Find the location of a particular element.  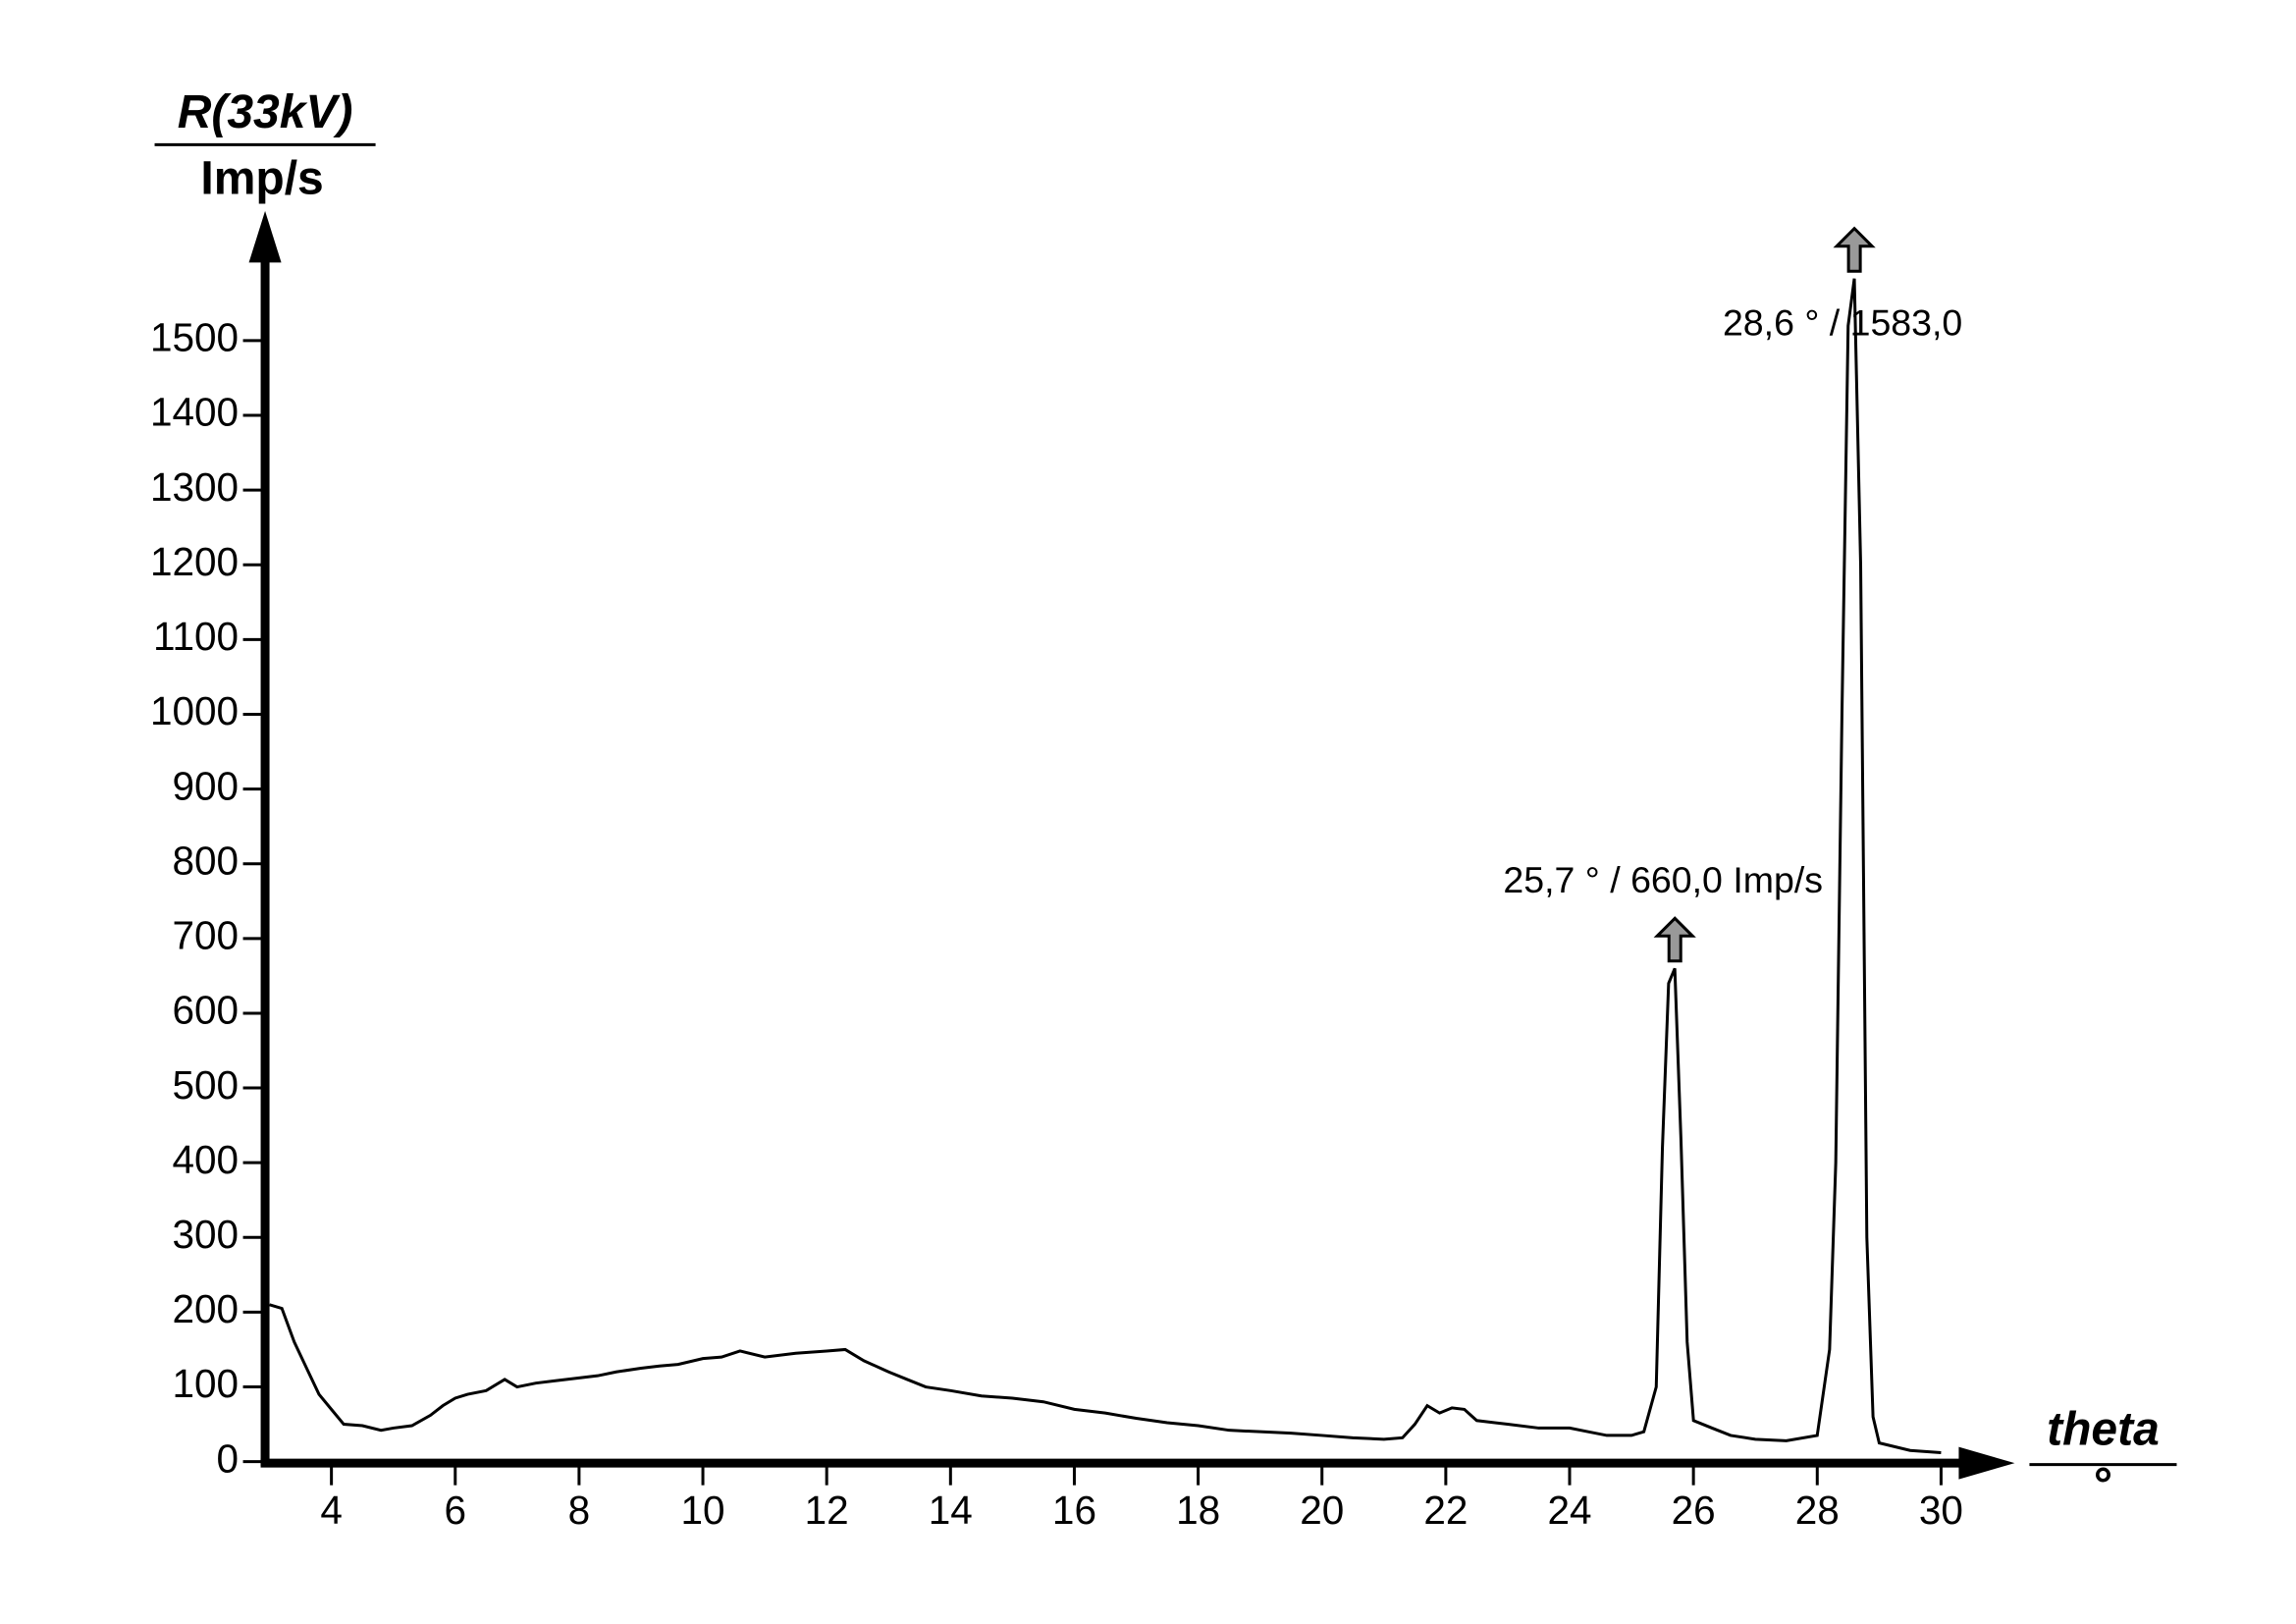

y-tick-label: 1300 is located at coordinates (194, 487).